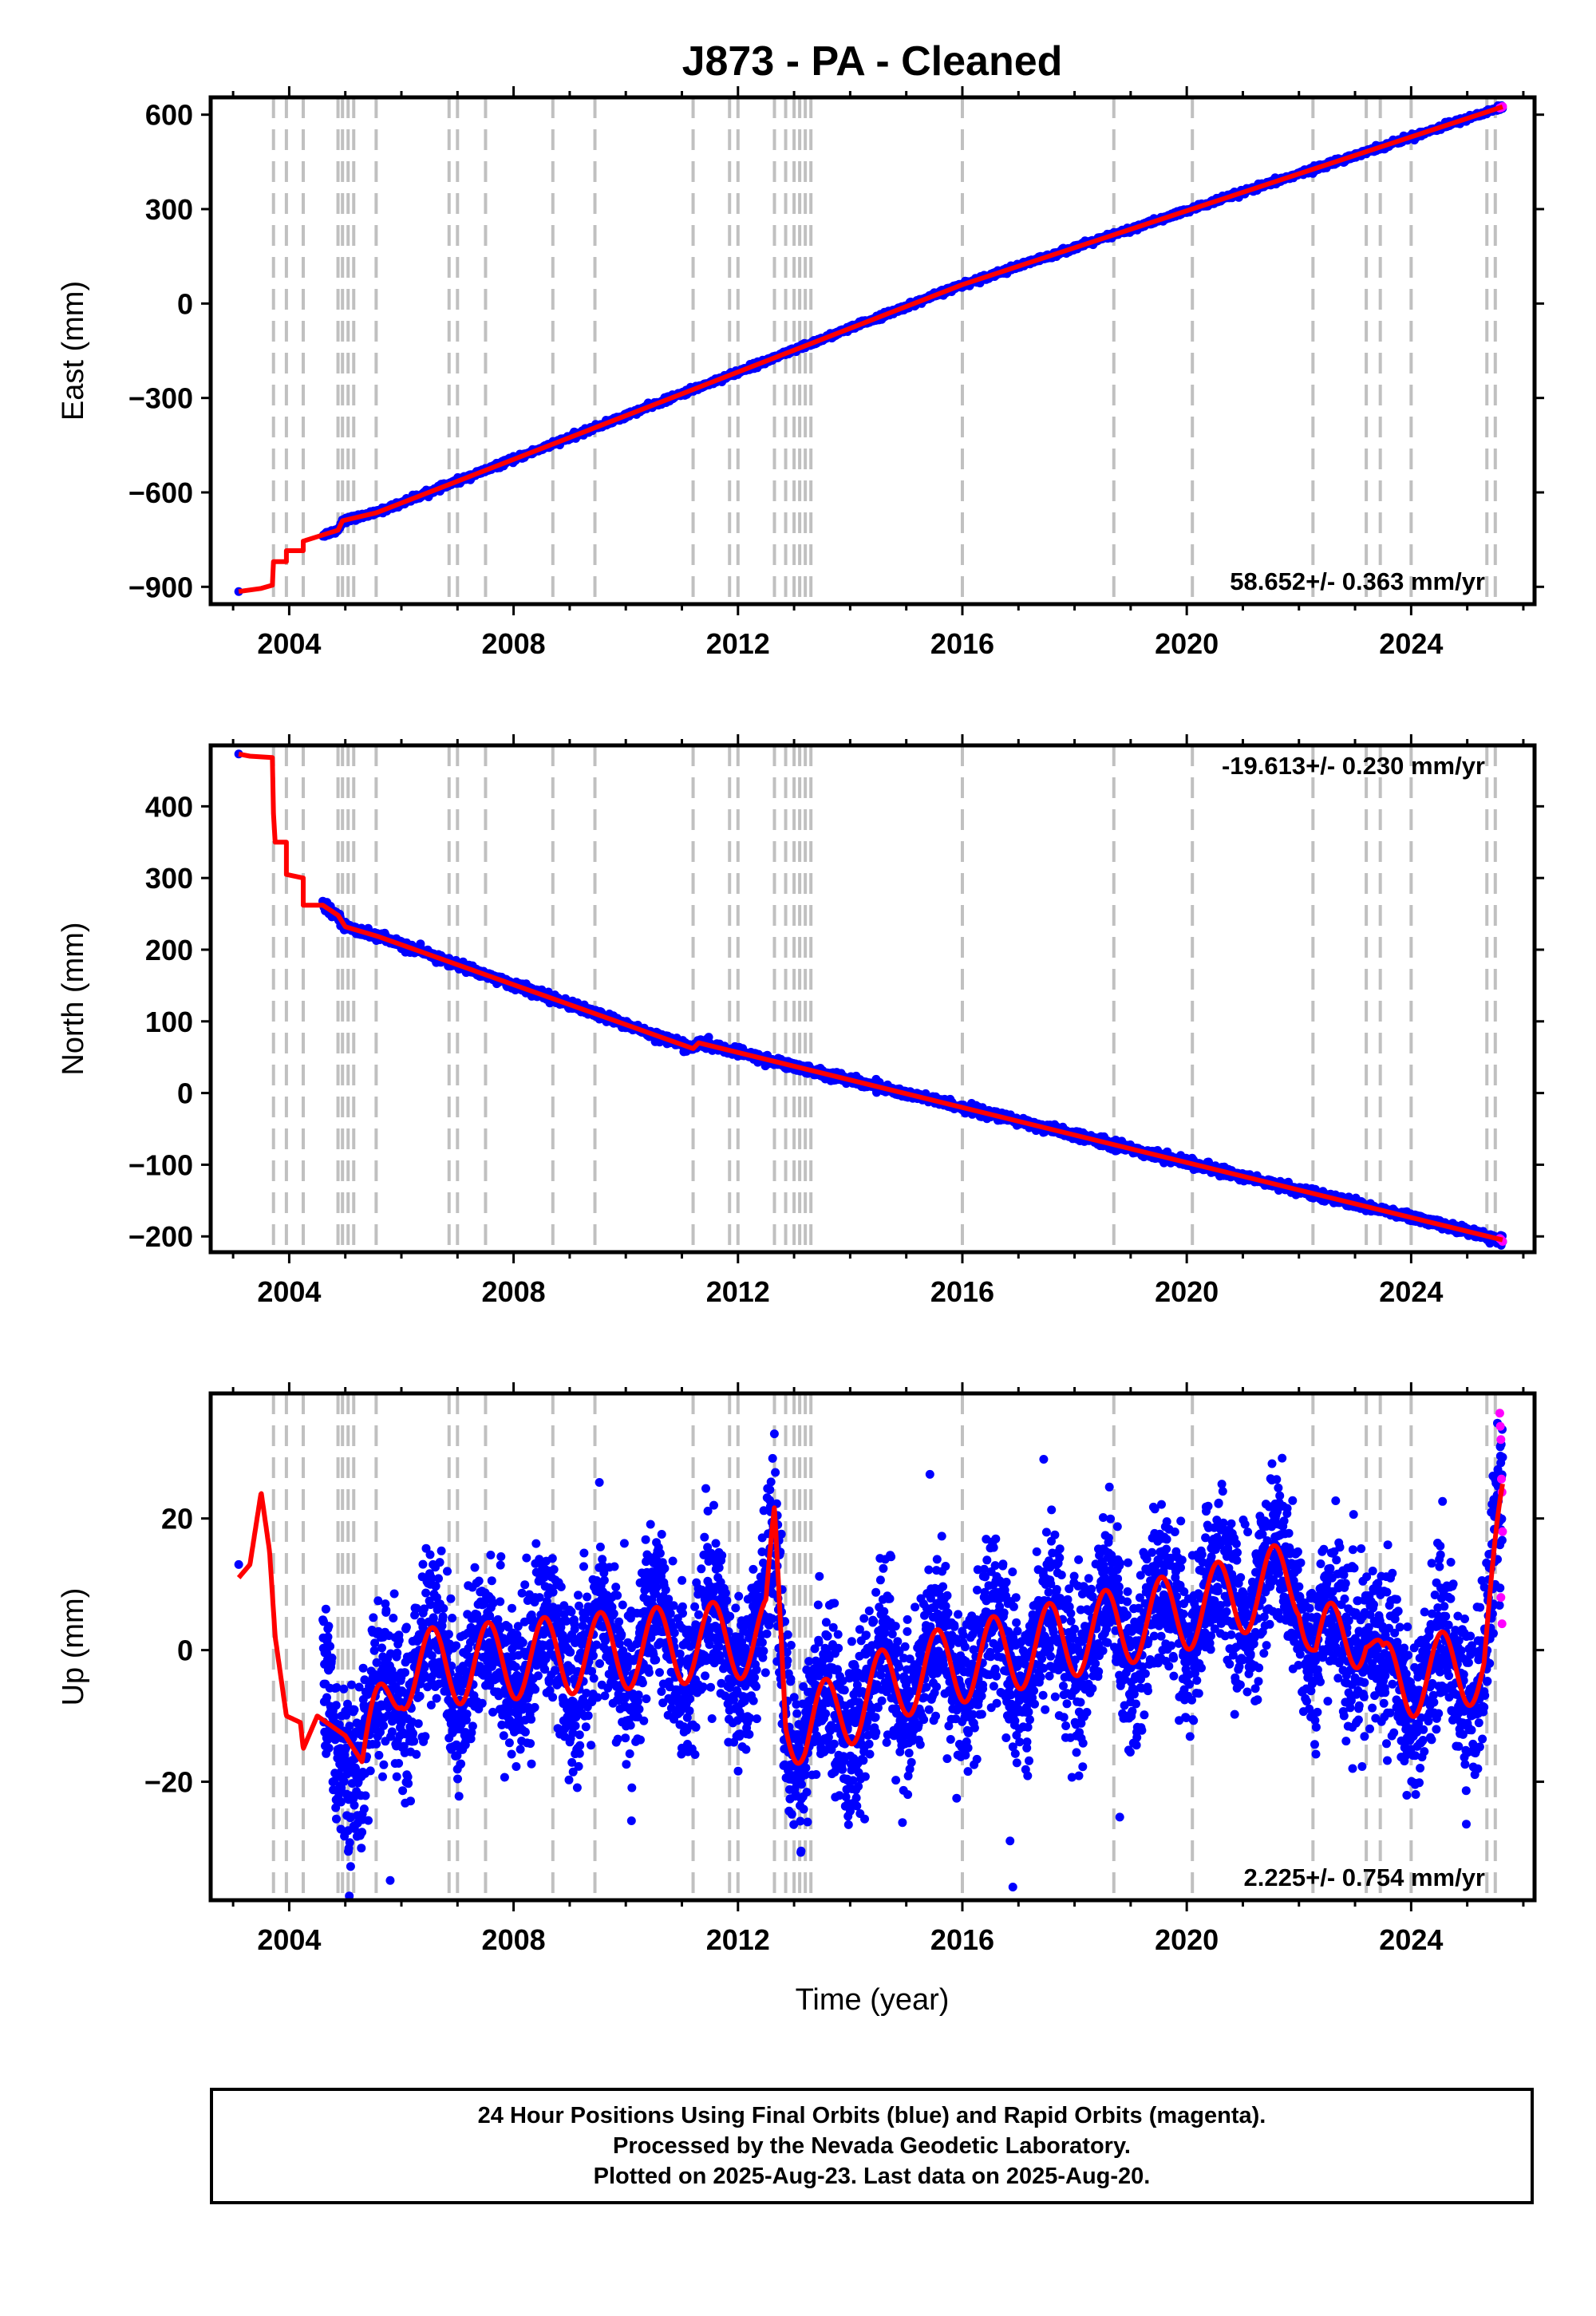  What do you see at coordinates (160, 398) in the screenshot?
I see `y-tick-label: −300` at bounding box center [160, 398].